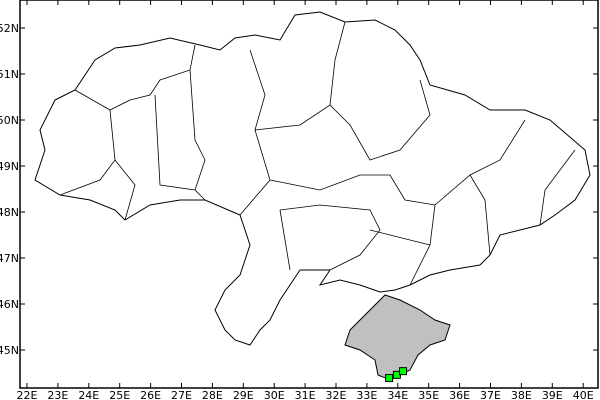 This screenshot has height=400, width=600. I want to click on lat-label: 49N, so click(9, 166).